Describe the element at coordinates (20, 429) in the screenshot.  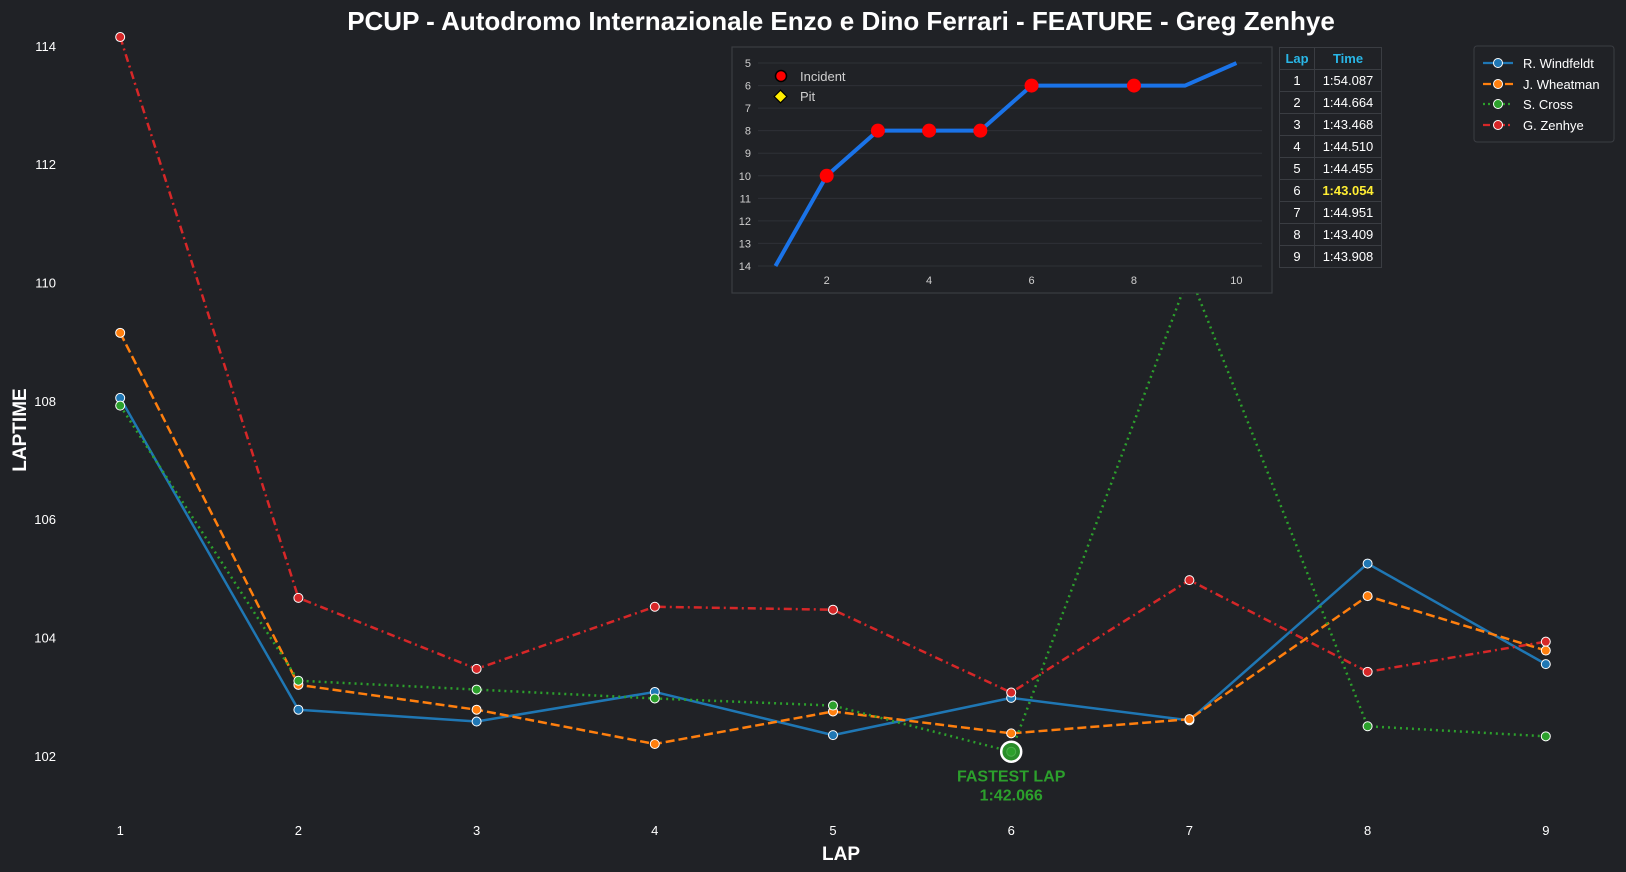
I see `y-axis-label: LAPTIME` at that location.